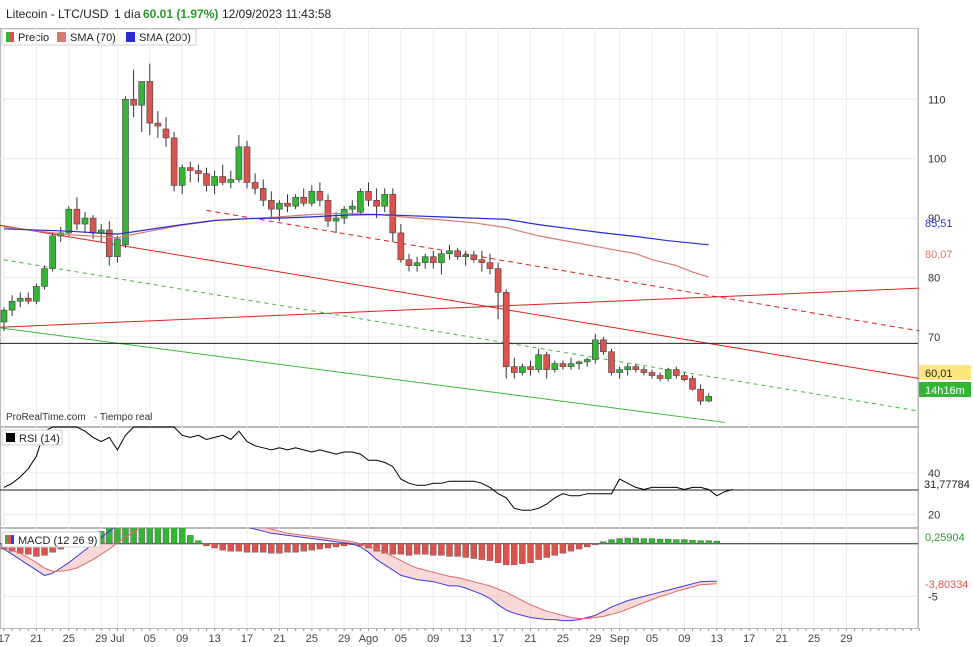 The height and width of the screenshot is (647, 973). I want to click on x-tick-label: Sep, so click(620, 639).